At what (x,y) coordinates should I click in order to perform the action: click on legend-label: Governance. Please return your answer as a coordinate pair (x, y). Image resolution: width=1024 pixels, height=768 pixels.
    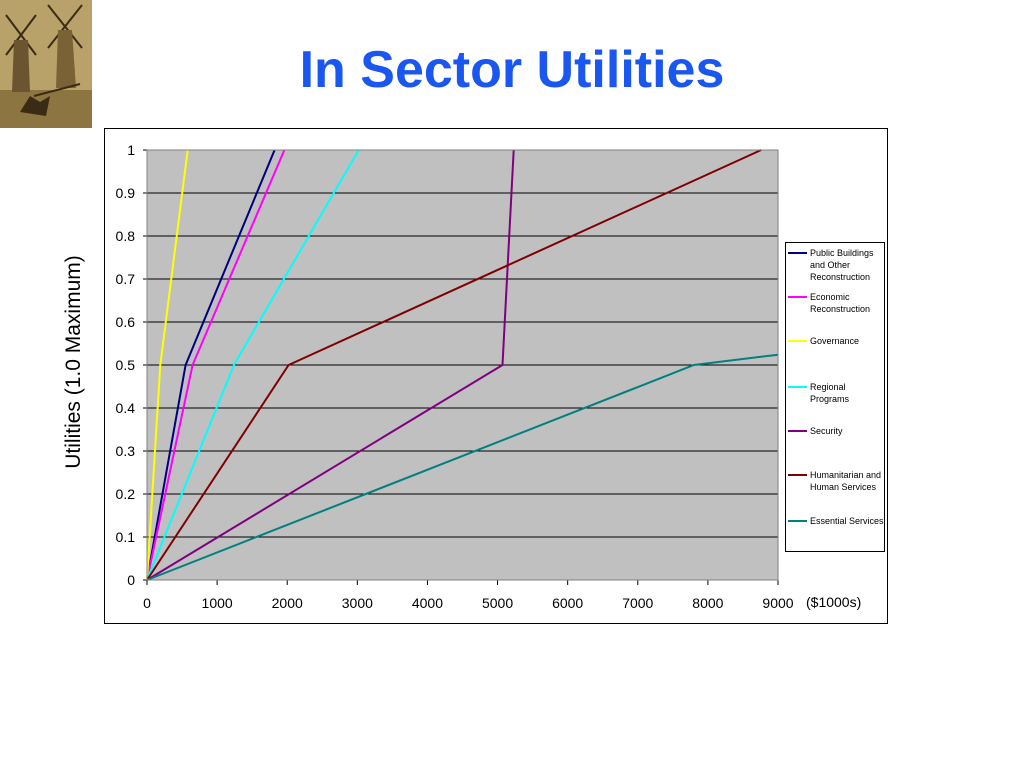
    Looking at the image, I should click on (835, 341).